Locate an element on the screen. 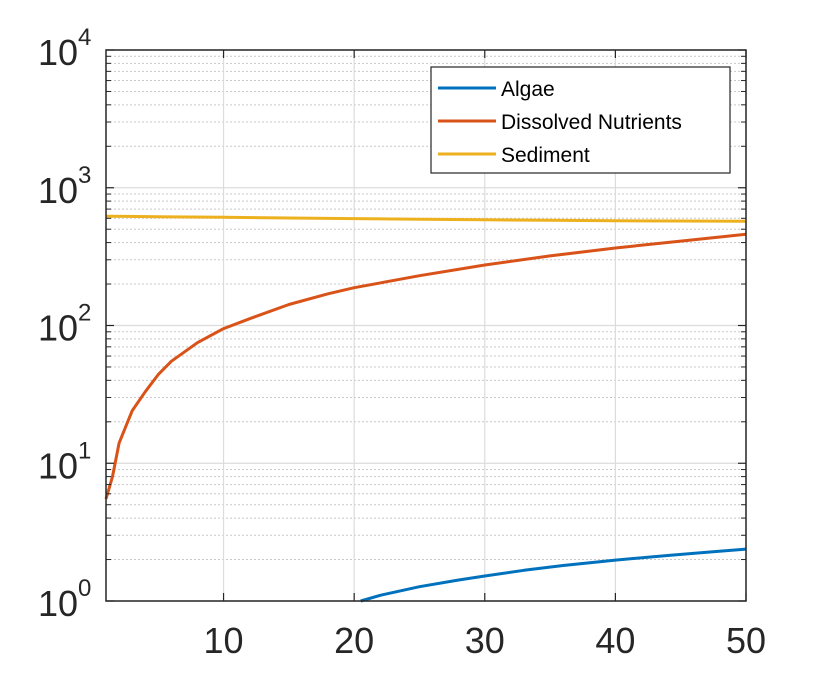 Image resolution: width=825 pixels, height=675 pixels. legend: Algae Dissolved Nutrients Sediment is located at coordinates (580, 120).